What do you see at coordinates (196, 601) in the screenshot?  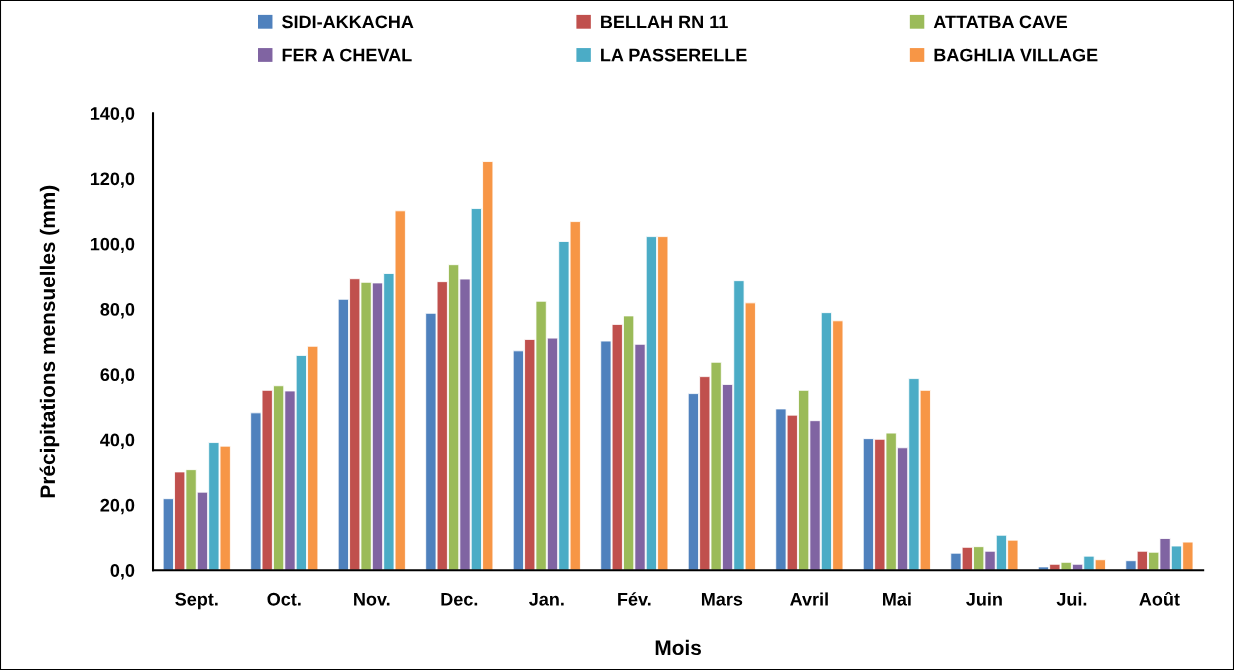 I see `x-tick-label: Sept.` at bounding box center [196, 601].